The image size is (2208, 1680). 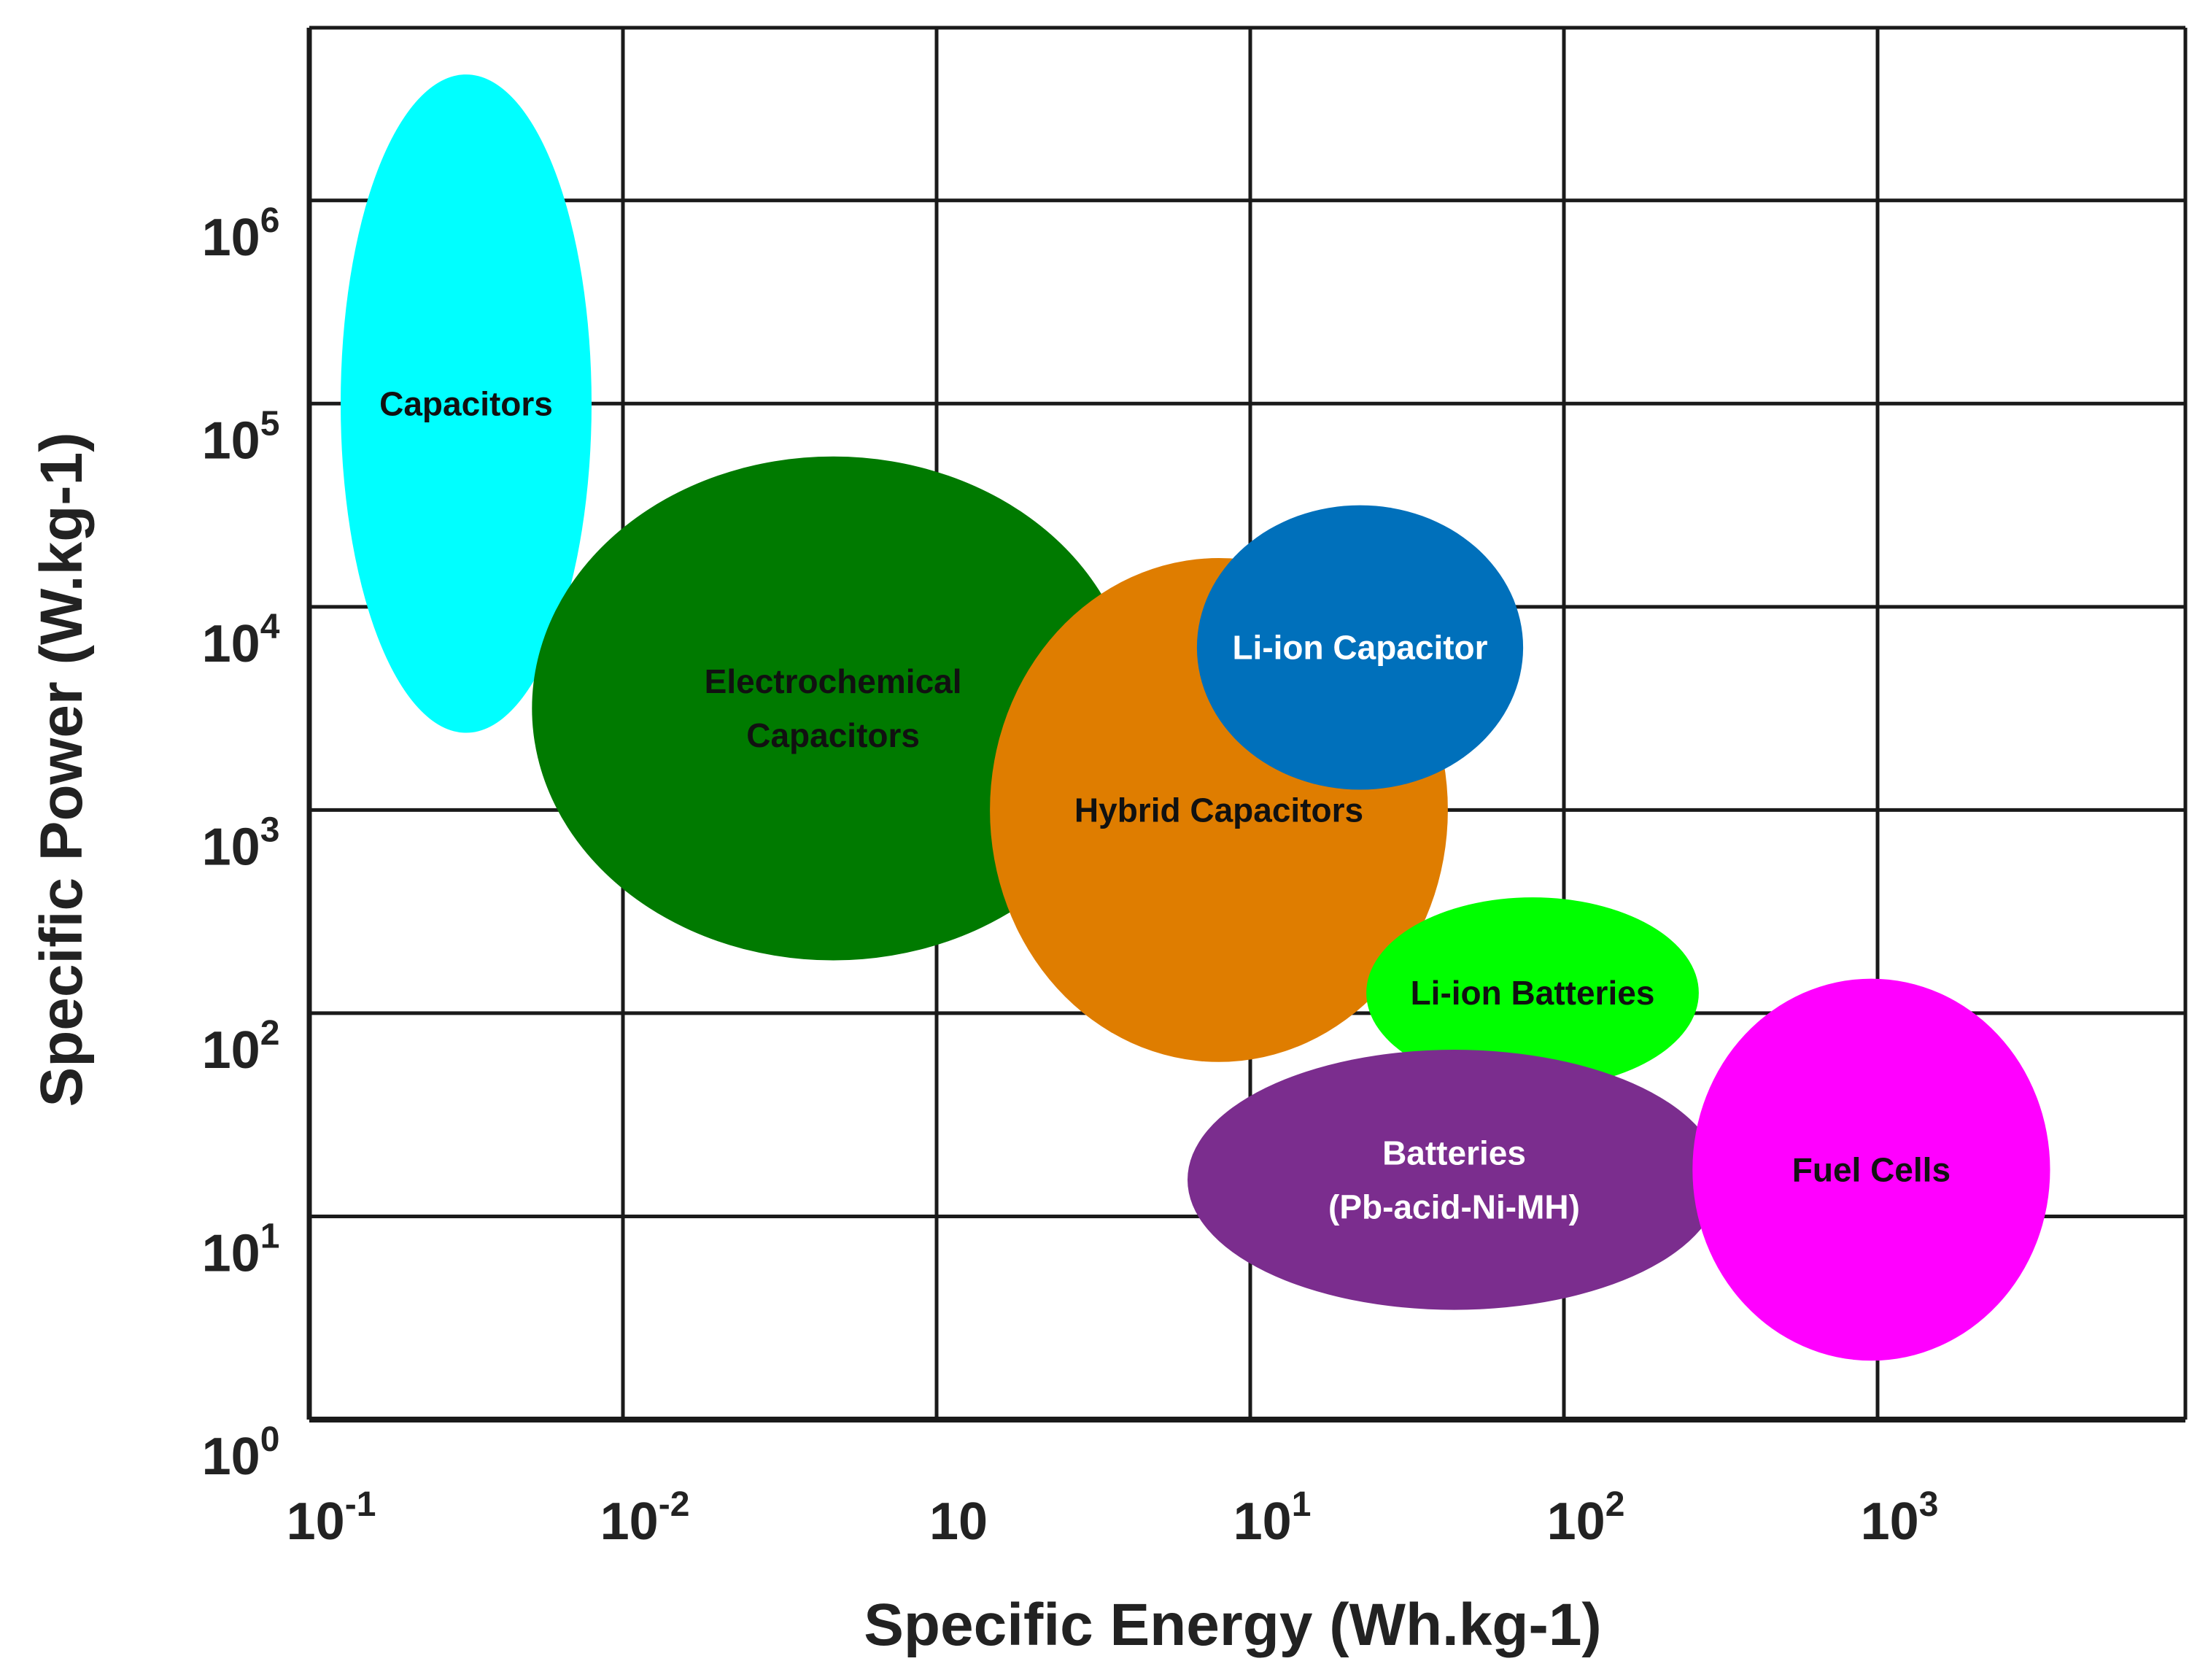 I want to click on y-tick-5: 10⁵, so click(x=241, y=437).